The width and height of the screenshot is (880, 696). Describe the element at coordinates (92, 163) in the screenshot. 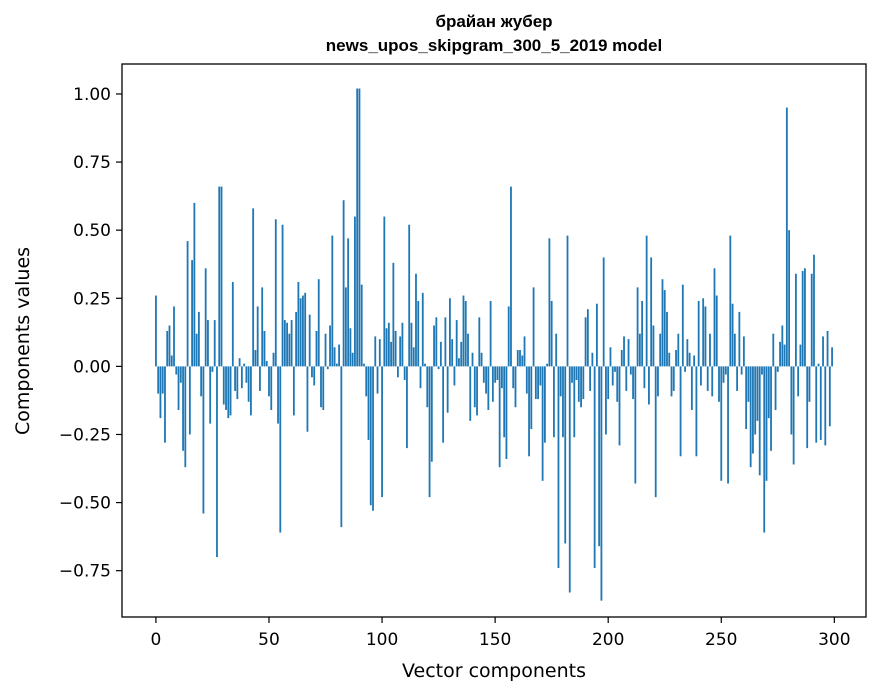

I see `y-tick-label: 0.75` at that location.